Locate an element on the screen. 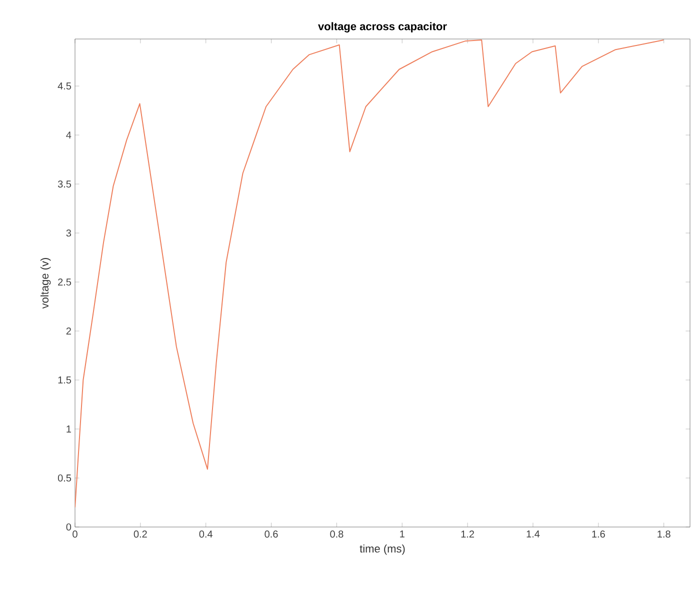 The image size is (693, 590). x-tick-label: 0.4 is located at coordinates (206, 534).